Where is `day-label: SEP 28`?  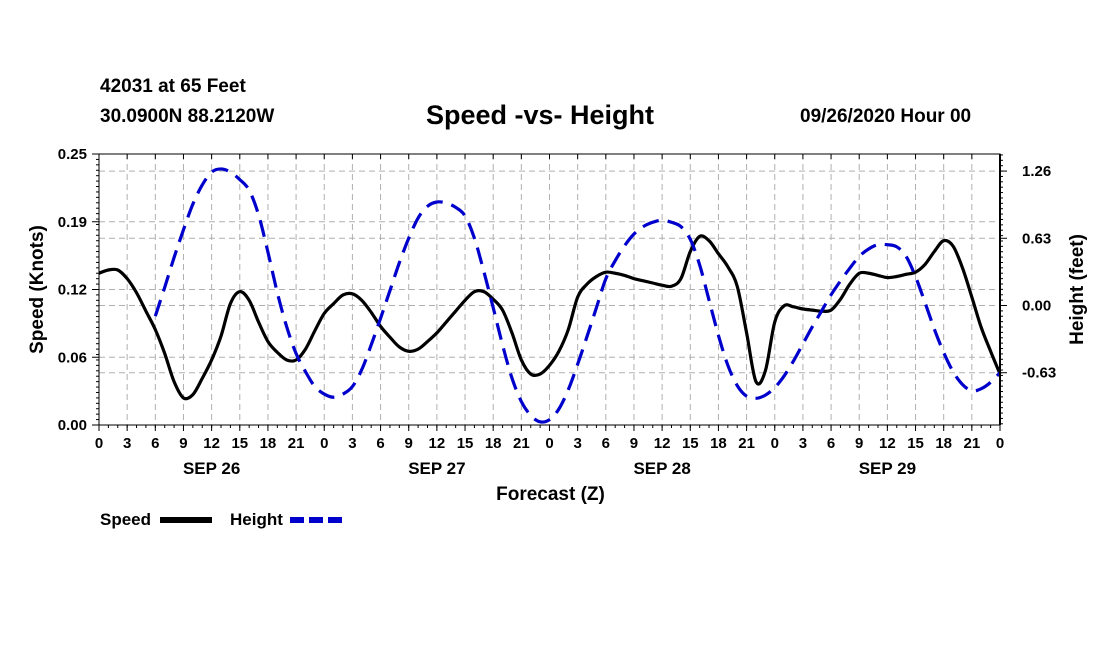
day-label: SEP 28 is located at coordinates (661, 468).